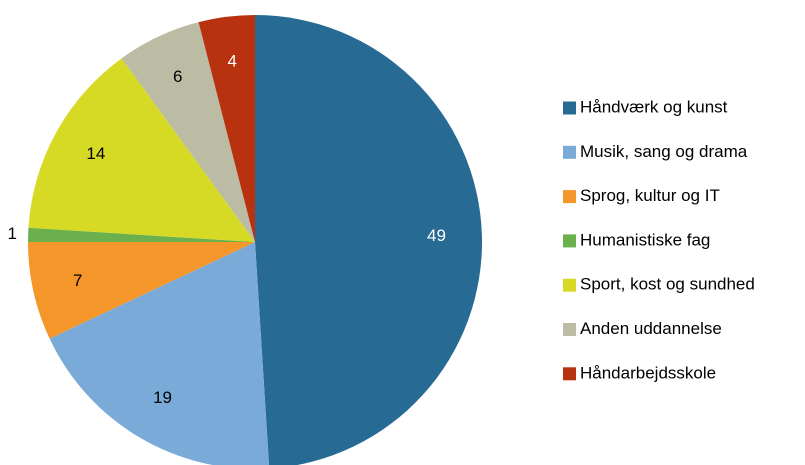  I want to click on legend-label: Sport, kost og sundhed, so click(667, 284).